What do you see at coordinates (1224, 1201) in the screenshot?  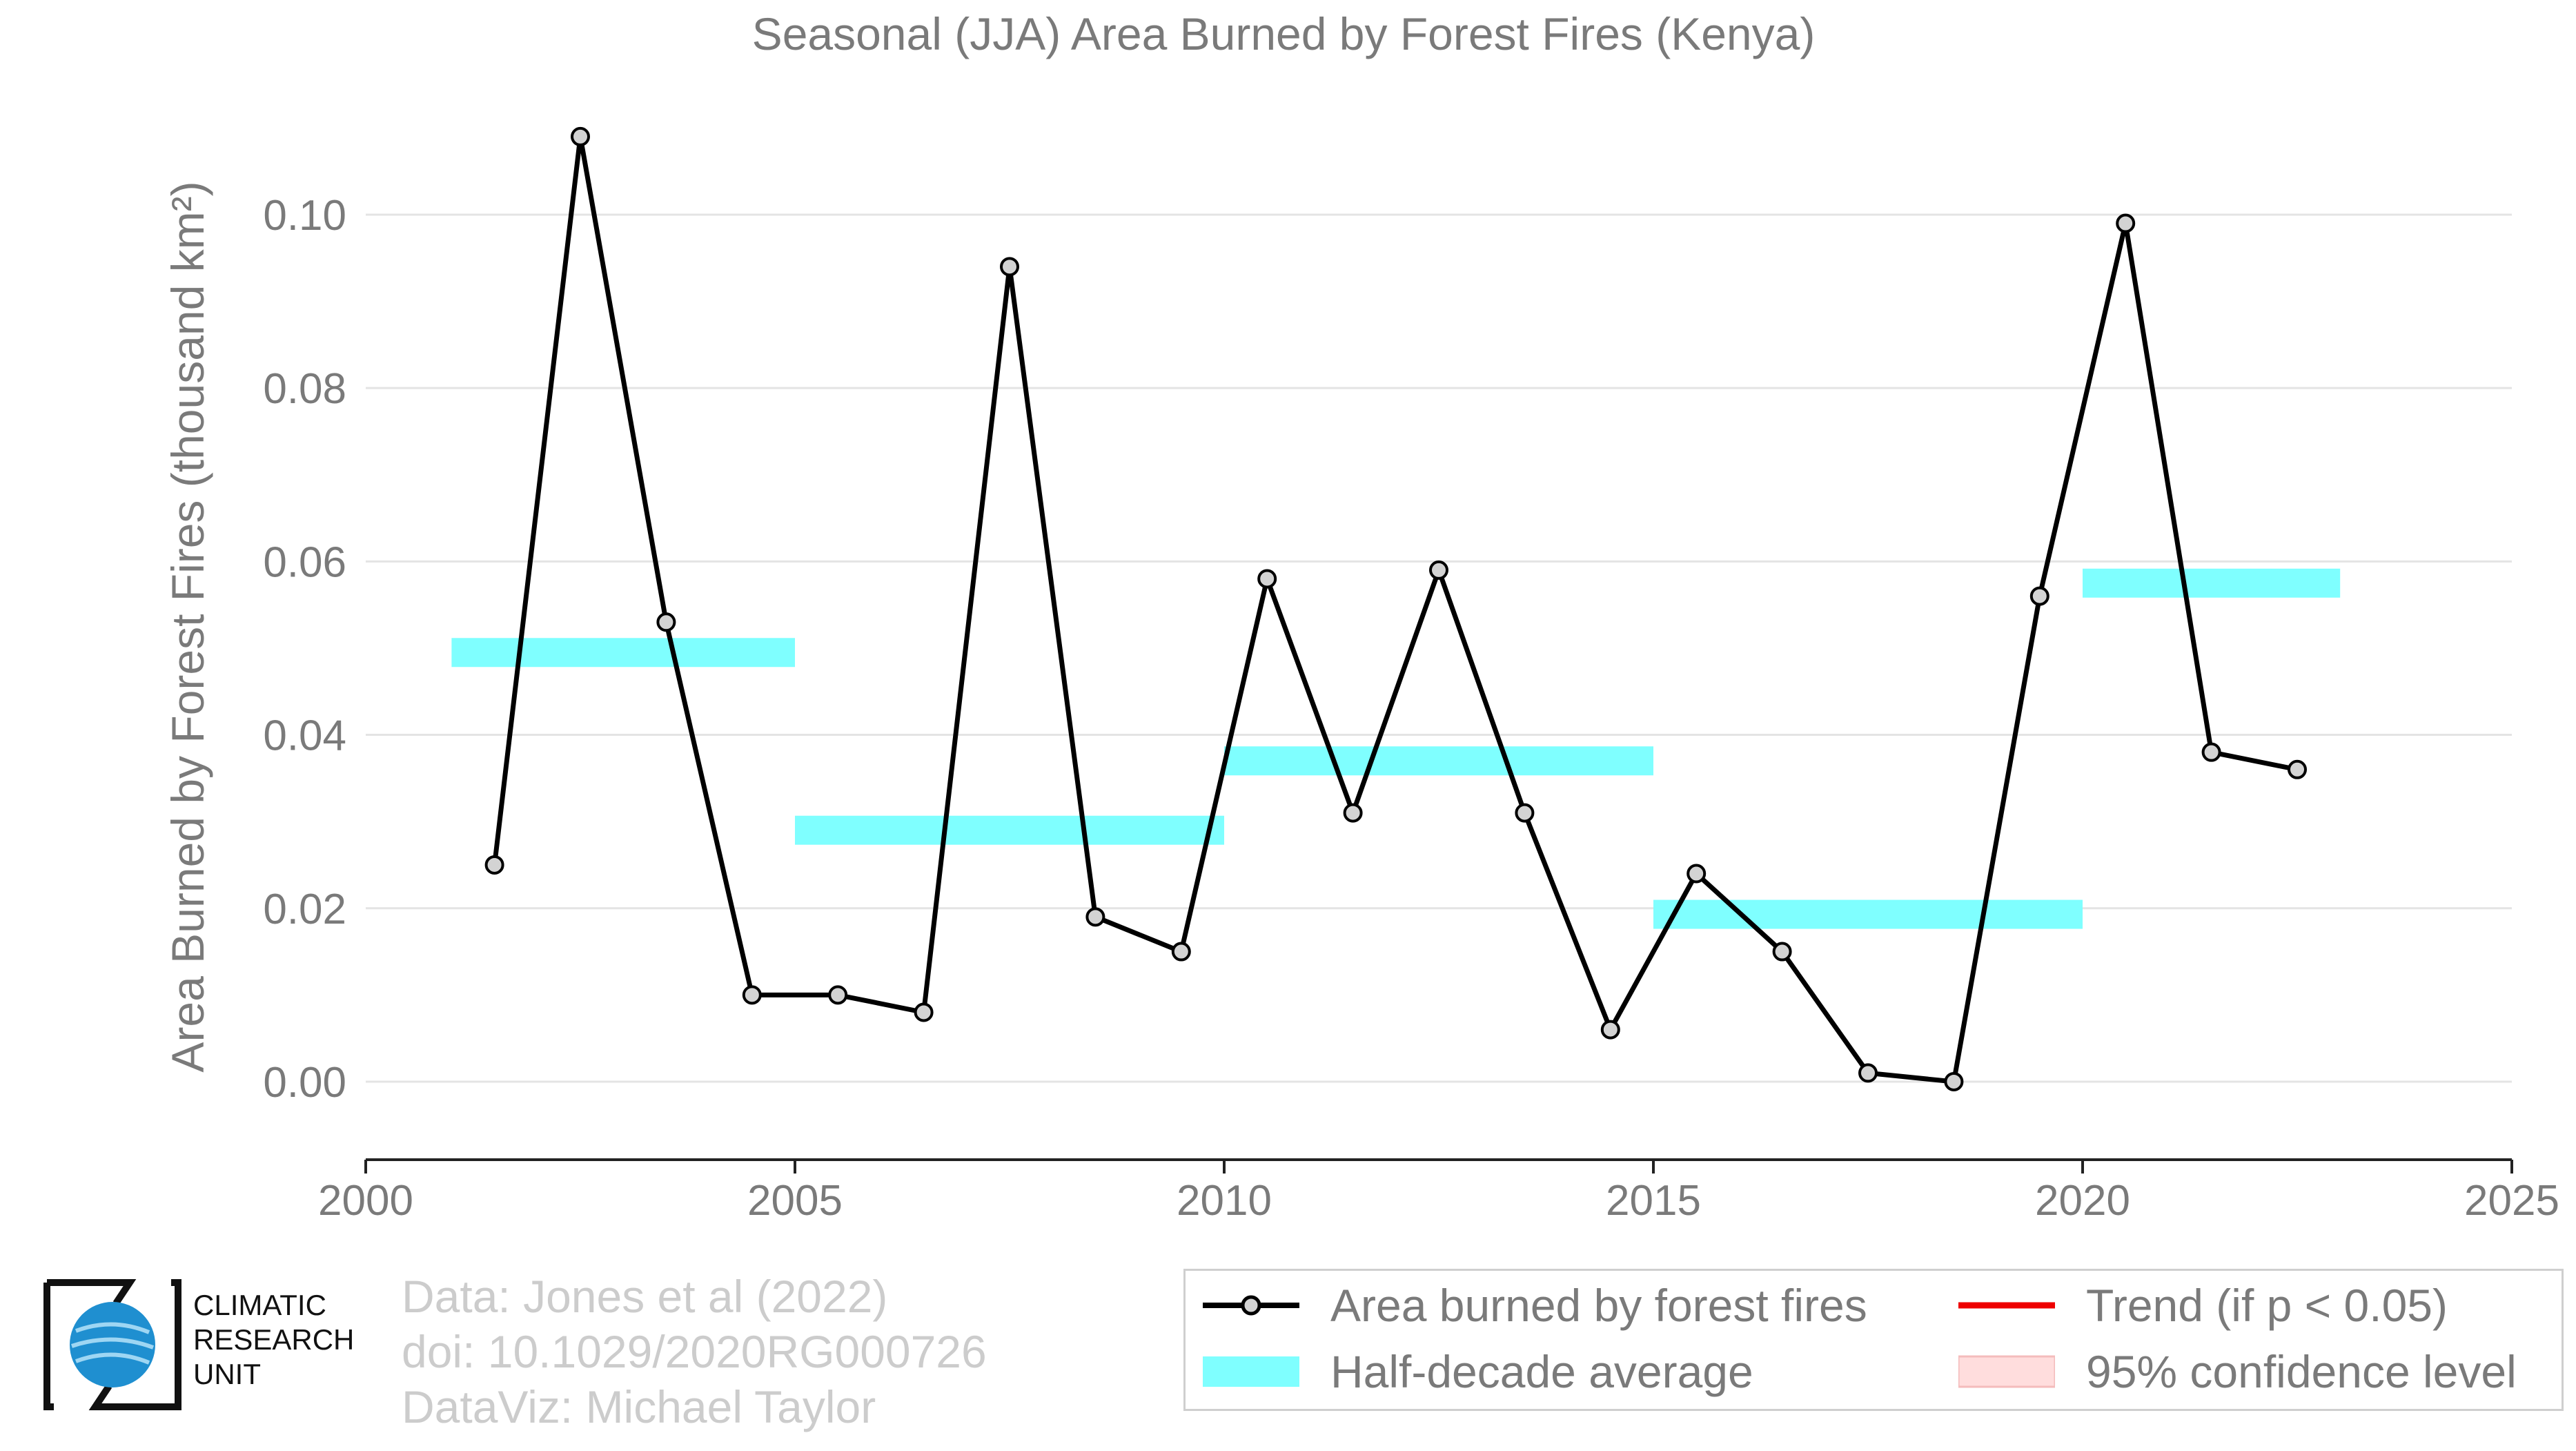 I see `x-tick-label-2: 2010` at bounding box center [1224, 1201].